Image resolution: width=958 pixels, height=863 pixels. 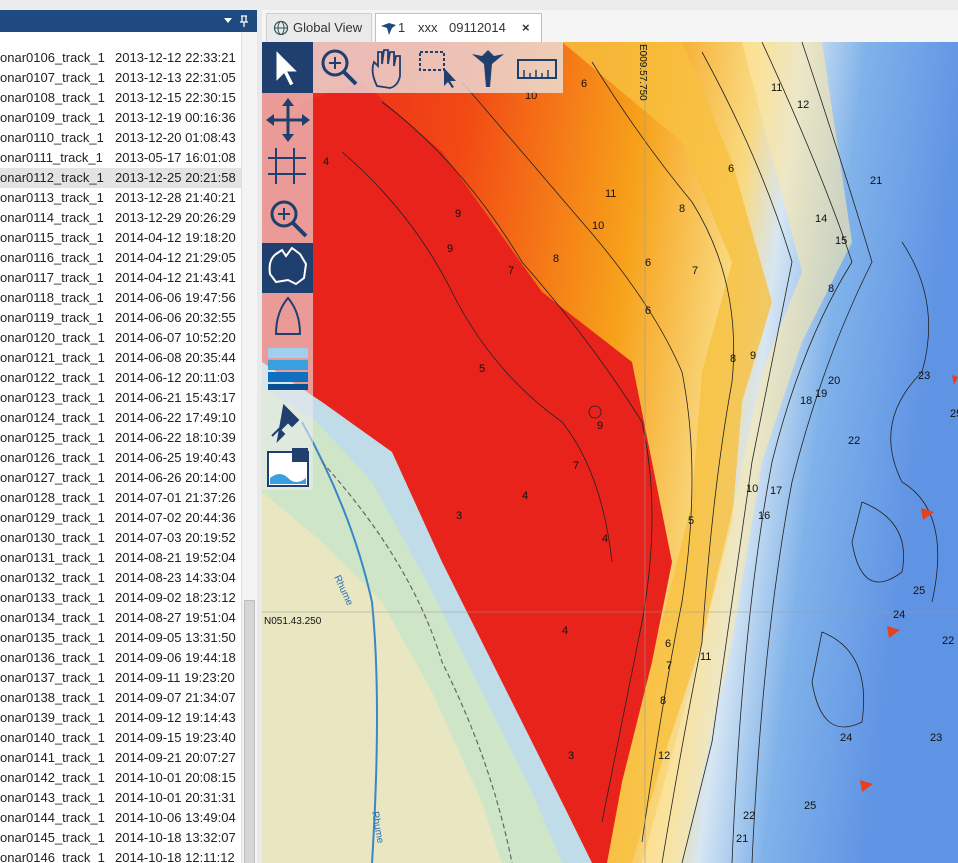 I want to click on track-row: onar0108_track_1 2013-12-15 22:30:15, so click(x=120, y=98).